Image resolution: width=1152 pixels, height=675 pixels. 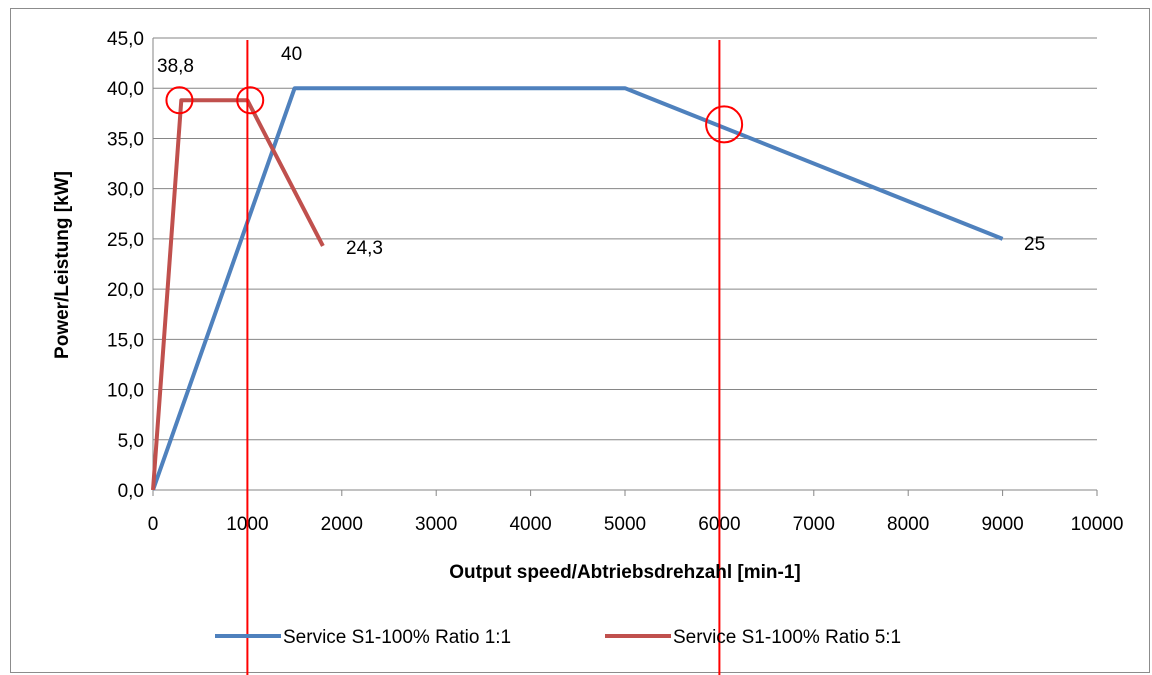 I want to click on y-tick-label: 15,0, so click(x=125, y=340).